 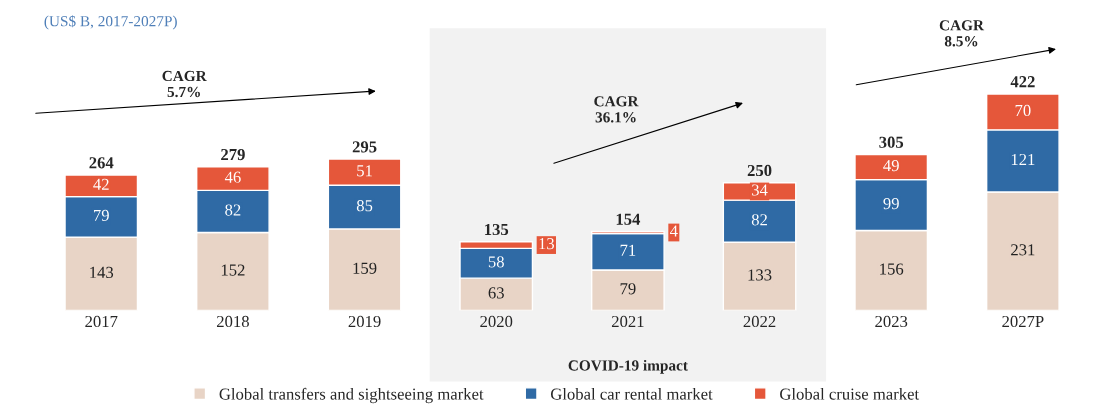 I want to click on data-label: 49, so click(x=891, y=166).